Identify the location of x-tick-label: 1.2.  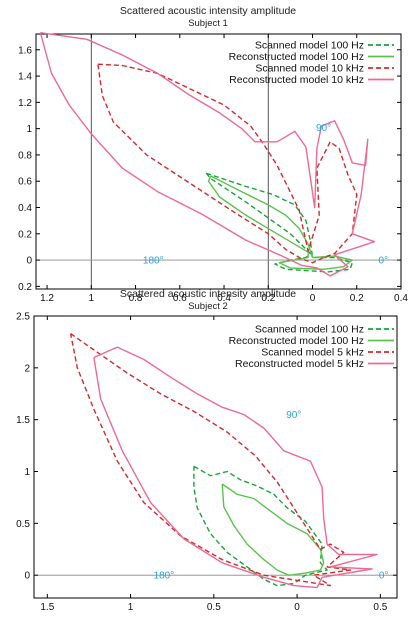
(47, 298).